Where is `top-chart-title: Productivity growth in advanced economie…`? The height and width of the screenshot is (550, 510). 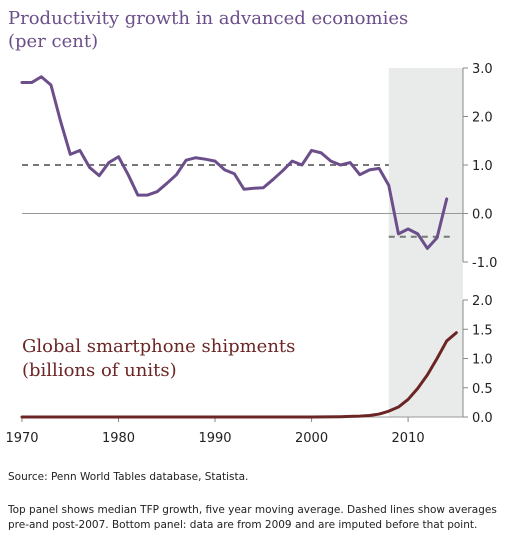
top-chart-title: Productivity growth in advanced economie… is located at coordinates (208, 18).